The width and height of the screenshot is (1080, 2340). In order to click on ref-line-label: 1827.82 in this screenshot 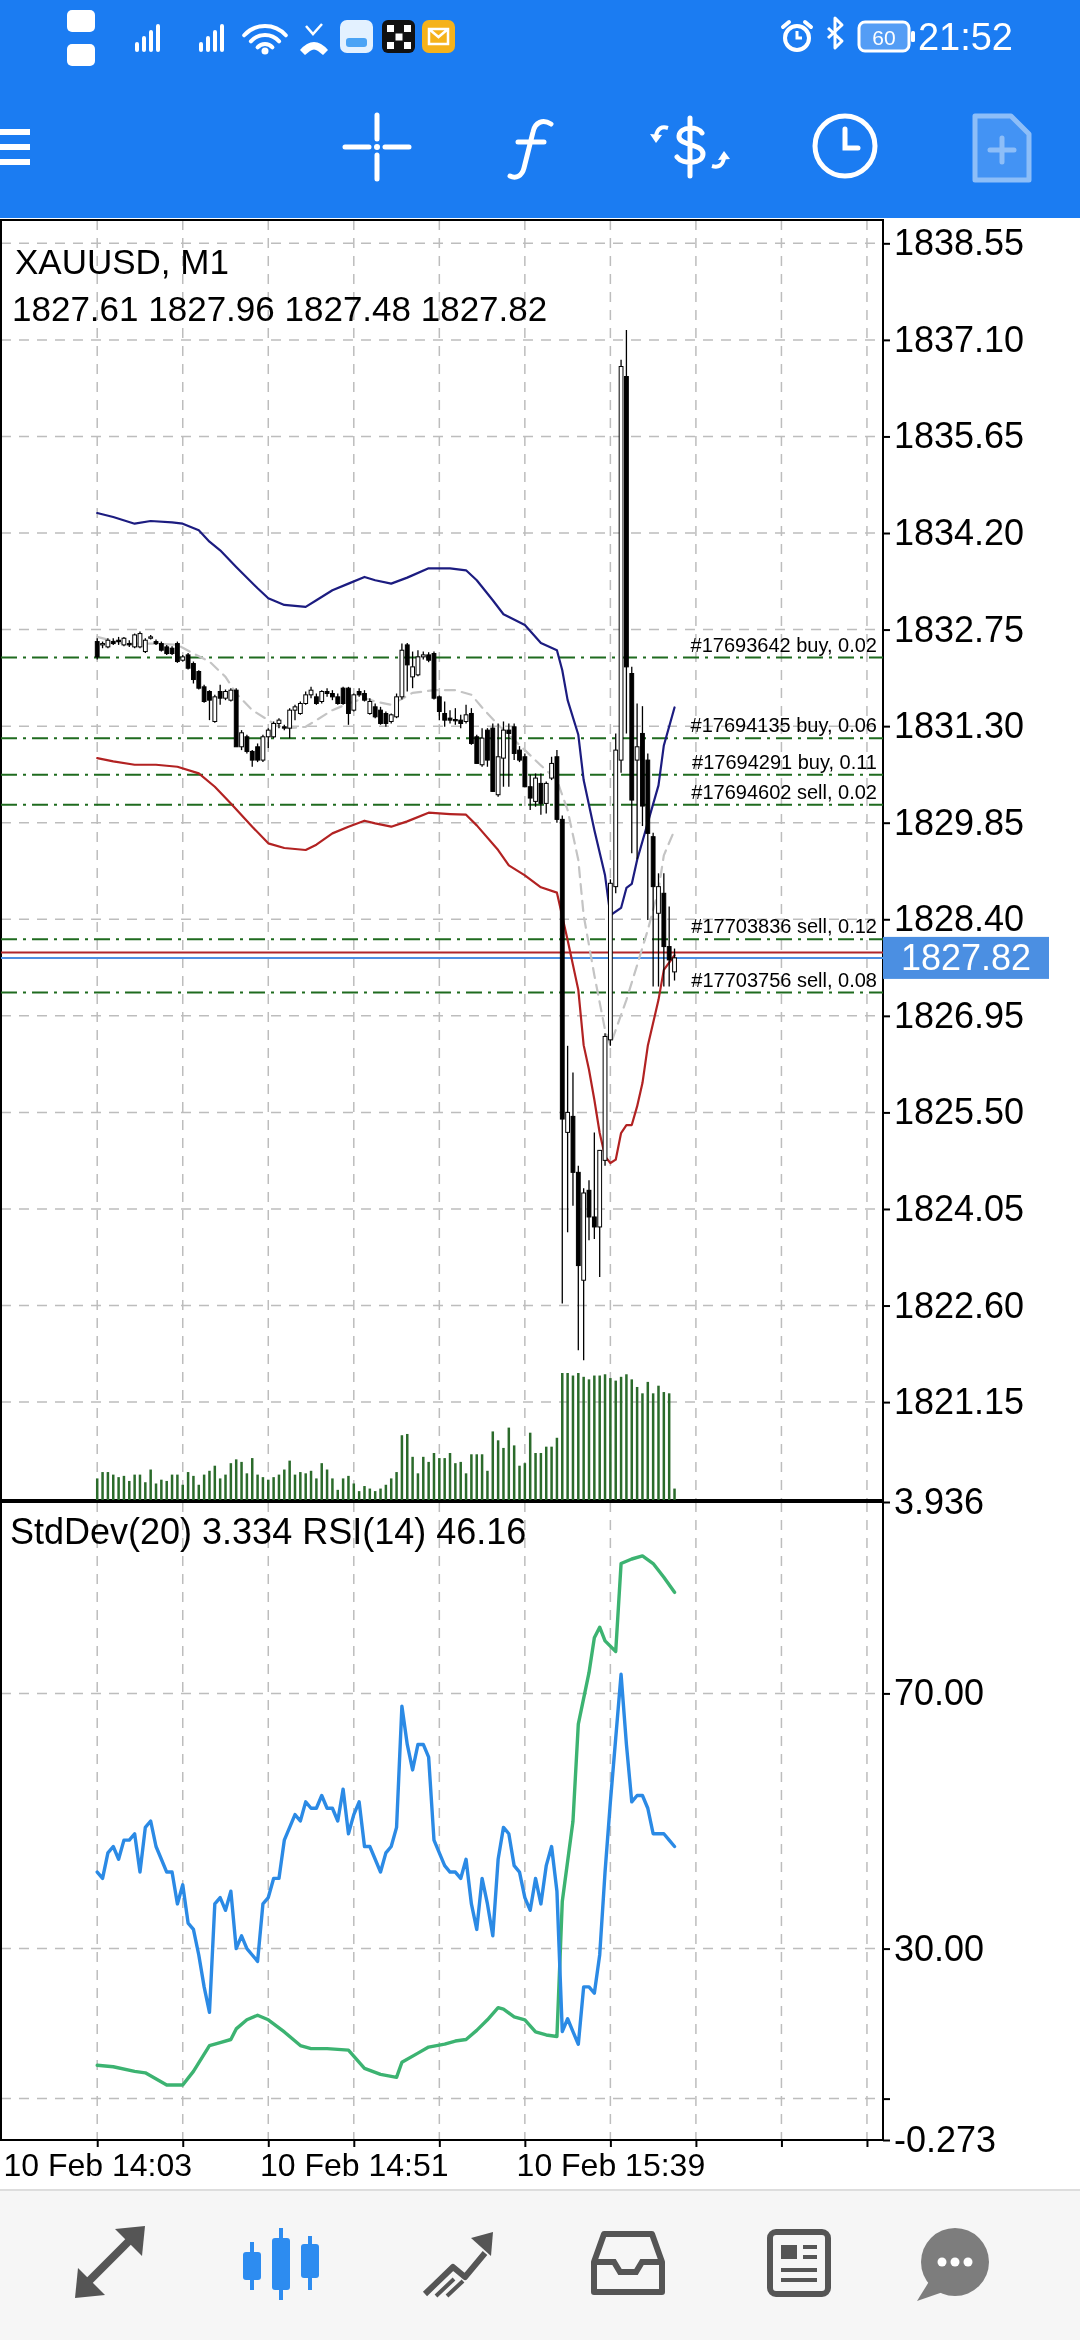, I will do `click(966, 958)`.